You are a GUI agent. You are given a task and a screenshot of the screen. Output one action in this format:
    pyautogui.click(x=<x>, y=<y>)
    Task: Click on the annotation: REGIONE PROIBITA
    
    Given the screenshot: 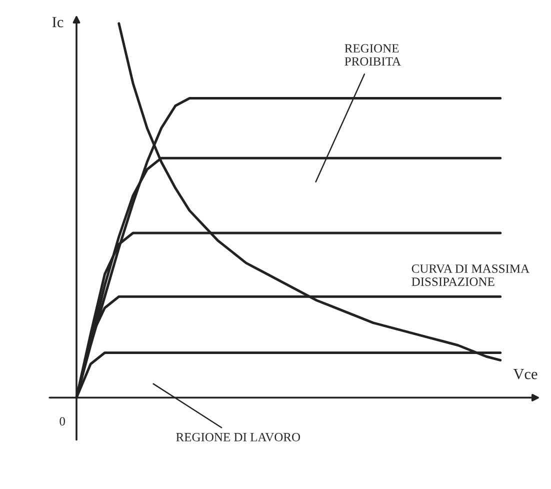 What is the action you would take?
    pyautogui.click(x=372, y=55)
    